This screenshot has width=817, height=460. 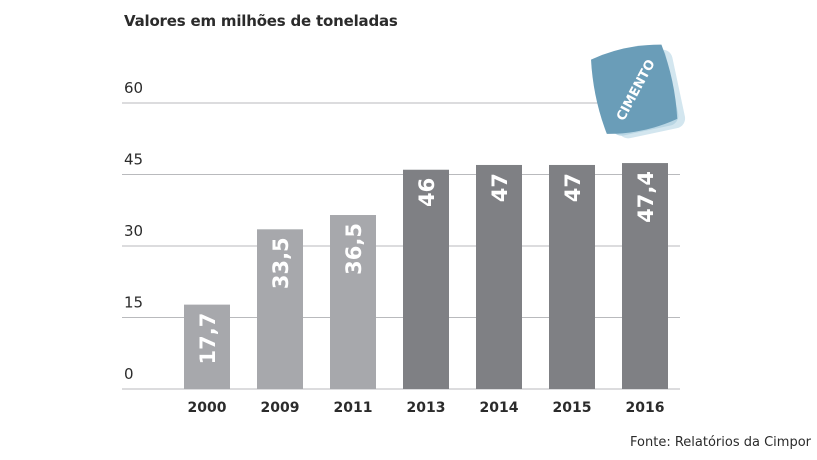 What do you see at coordinates (720, 442) in the screenshot?
I see `chart-source: Fonte: Relatórios da Cimpor` at bounding box center [720, 442].